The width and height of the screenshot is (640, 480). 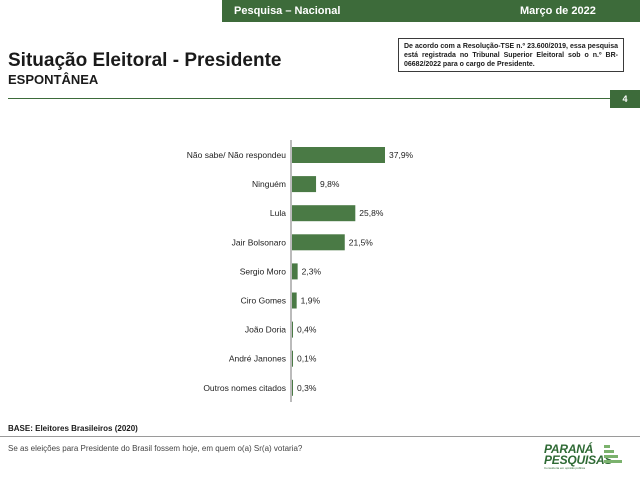 I want to click on category-label: Não sabe/ Não respondeu, so click(x=237, y=155).